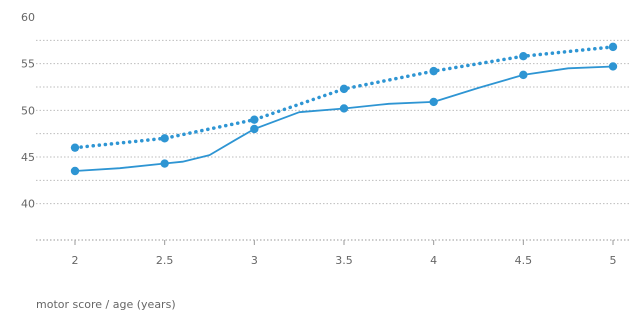  What do you see at coordinates (165, 260) in the screenshot?
I see `x-tick-label: 2.5` at bounding box center [165, 260].